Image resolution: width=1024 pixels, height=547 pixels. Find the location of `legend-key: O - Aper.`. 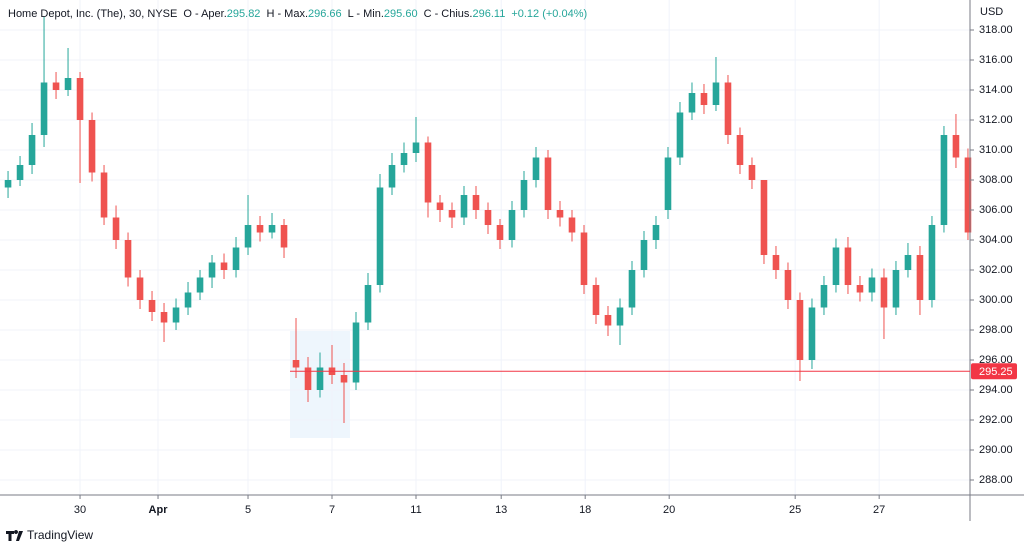

legend-key: O - Aper. is located at coordinates (204, 14).